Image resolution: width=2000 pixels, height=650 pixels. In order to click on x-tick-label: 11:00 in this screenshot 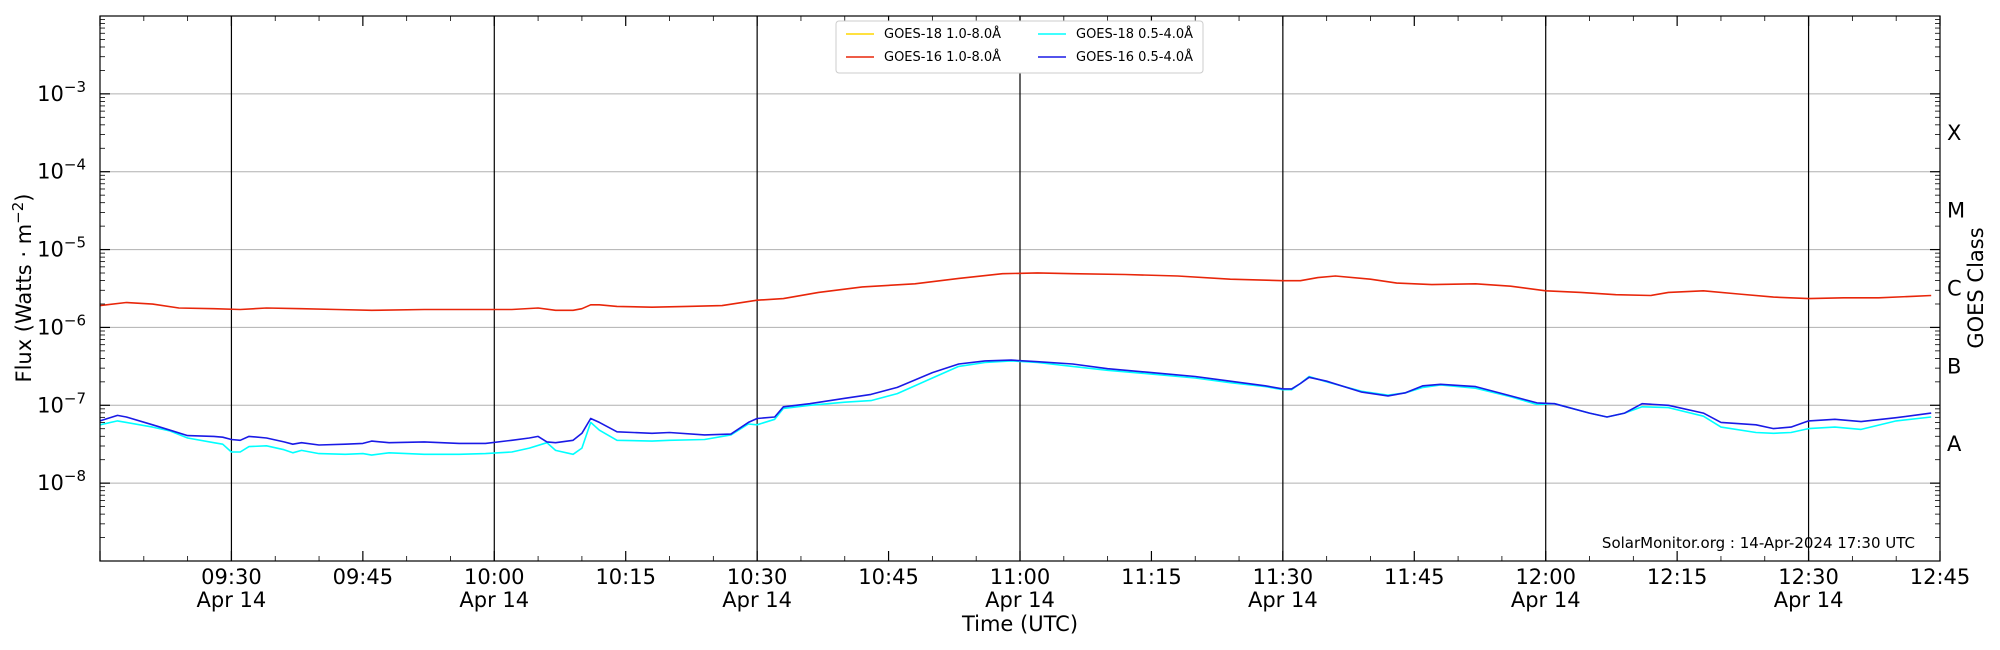, I will do `click(1020, 577)`.